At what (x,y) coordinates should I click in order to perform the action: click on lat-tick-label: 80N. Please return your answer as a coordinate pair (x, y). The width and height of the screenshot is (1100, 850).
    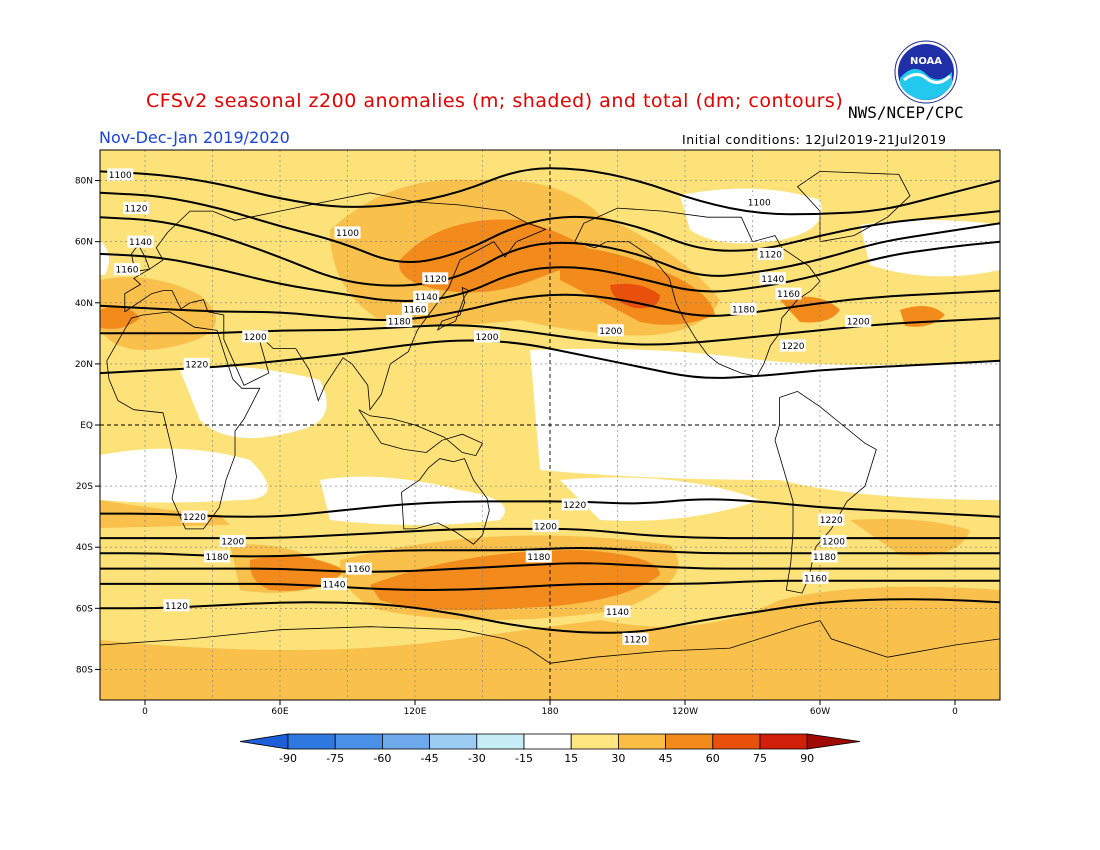
    Looking at the image, I should click on (84, 182).